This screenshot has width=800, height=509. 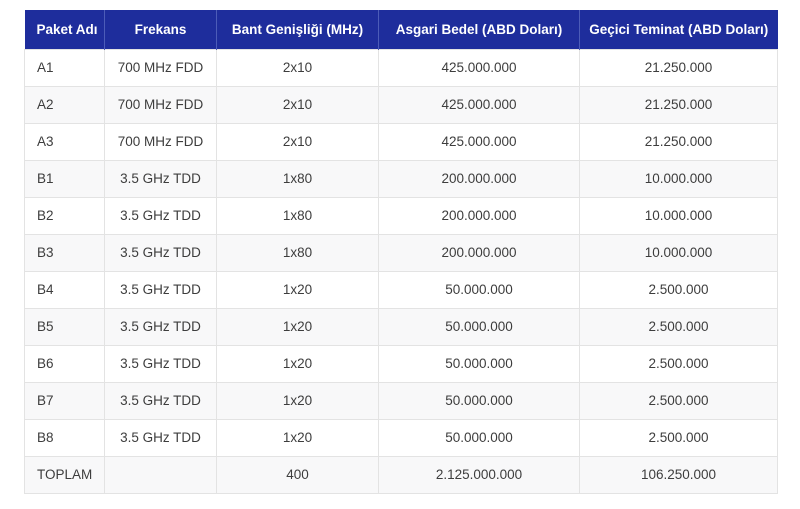 I want to click on column-header-paket-adi: Paket Adı, so click(x=64, y=29).